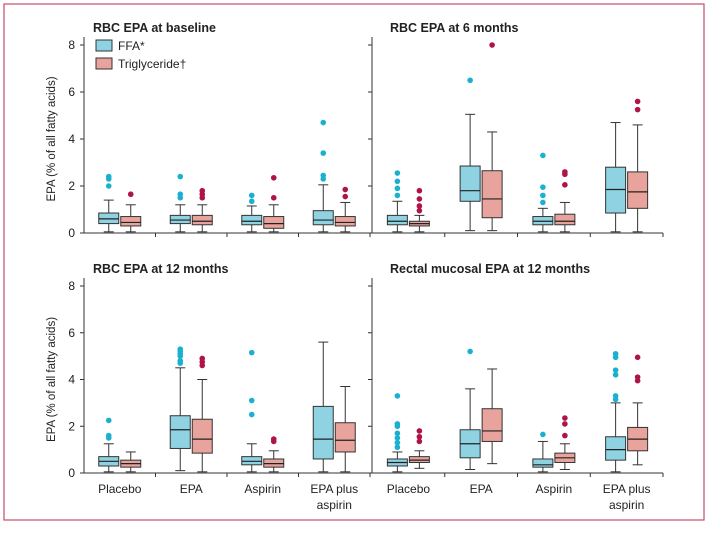 This screenshot has height=536, width=708. I want to click on panel-title: RBC EPA at 12 months, so click(160, 269).